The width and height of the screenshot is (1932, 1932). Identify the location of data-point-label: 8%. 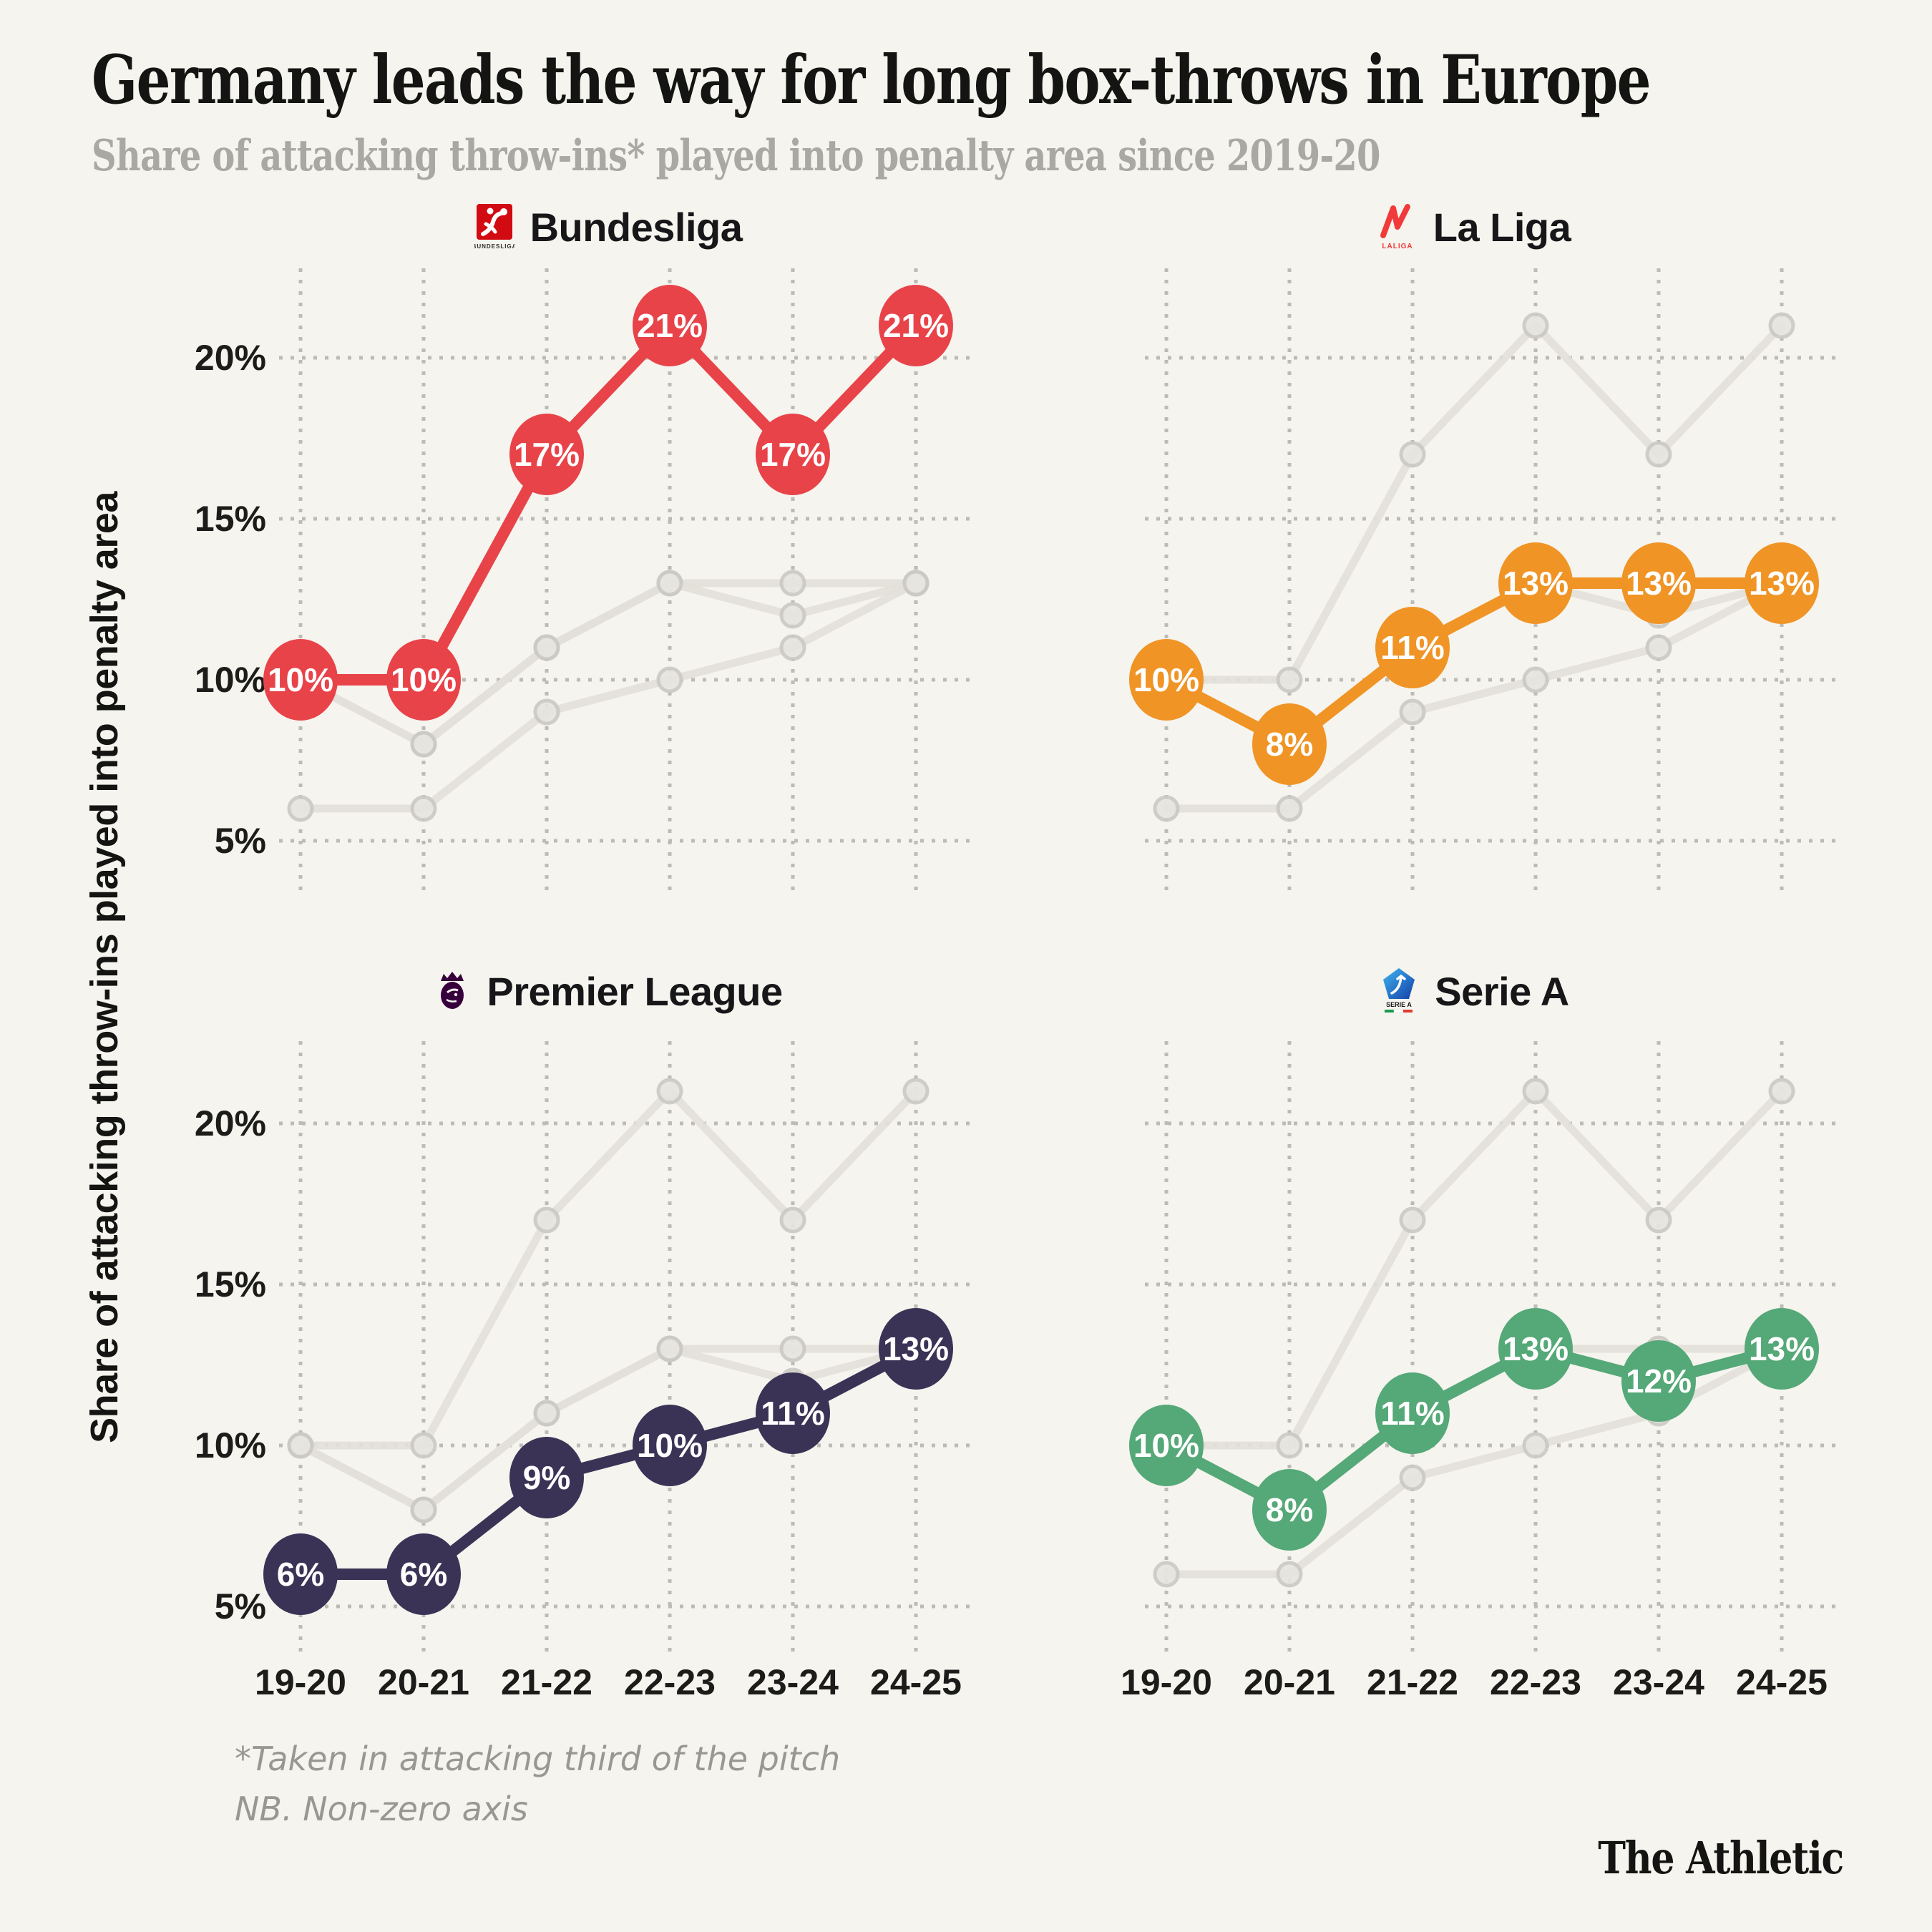
(1289, 744).